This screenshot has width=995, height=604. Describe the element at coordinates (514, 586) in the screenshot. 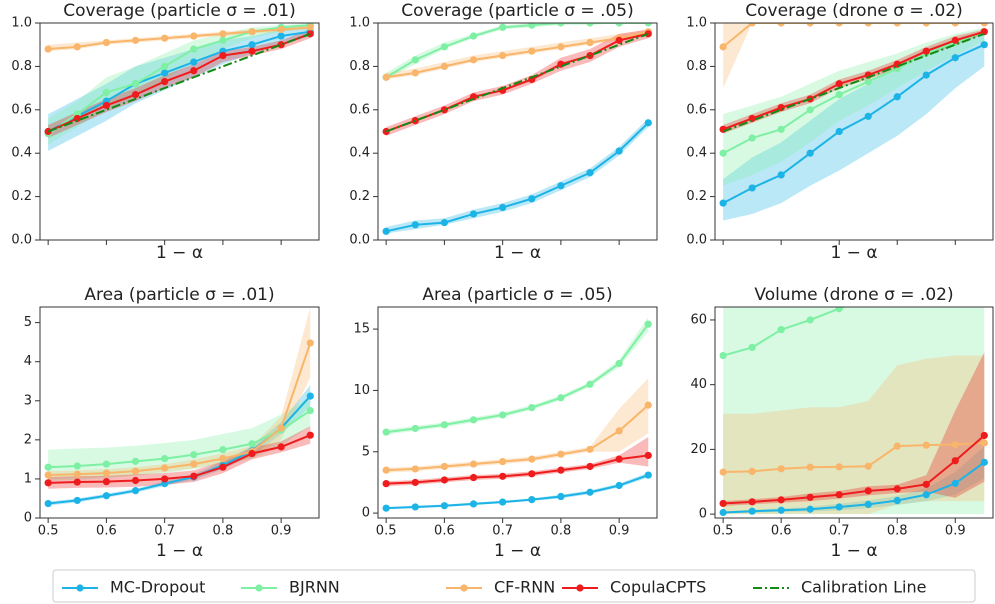

I see `legend-box` at that location.